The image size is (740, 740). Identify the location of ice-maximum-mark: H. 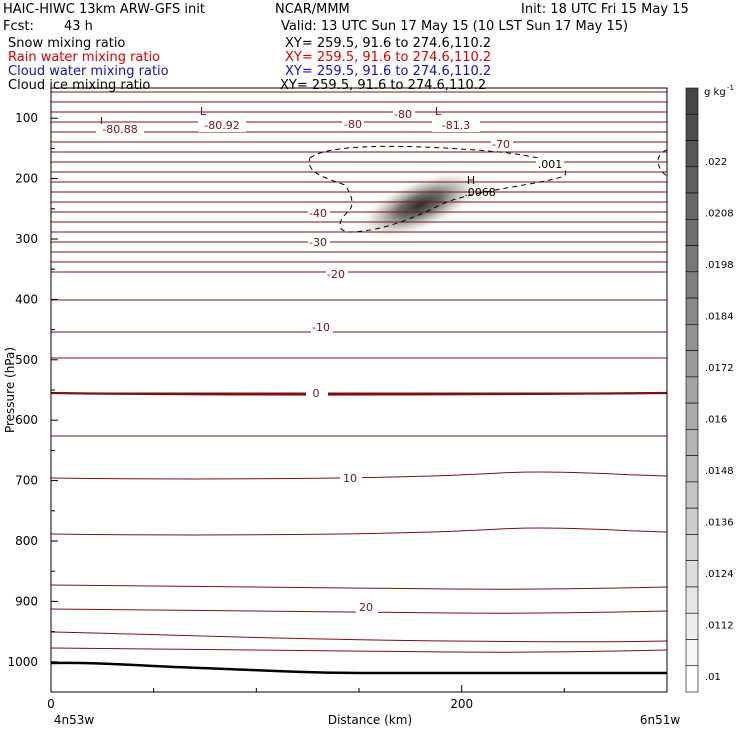
(471, 180).